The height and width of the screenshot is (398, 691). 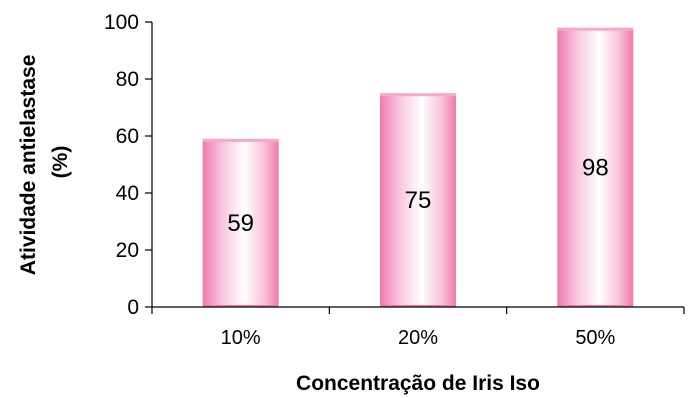 What do you see at coordinates (127, 250) in the screenshot?
I see `y-tick-label: 20` at bounding box center [127, 250].